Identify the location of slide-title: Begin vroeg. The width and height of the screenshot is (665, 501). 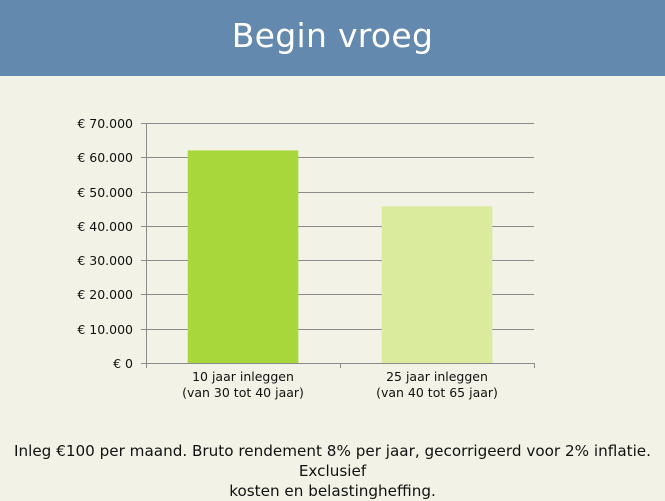
(332, 35).